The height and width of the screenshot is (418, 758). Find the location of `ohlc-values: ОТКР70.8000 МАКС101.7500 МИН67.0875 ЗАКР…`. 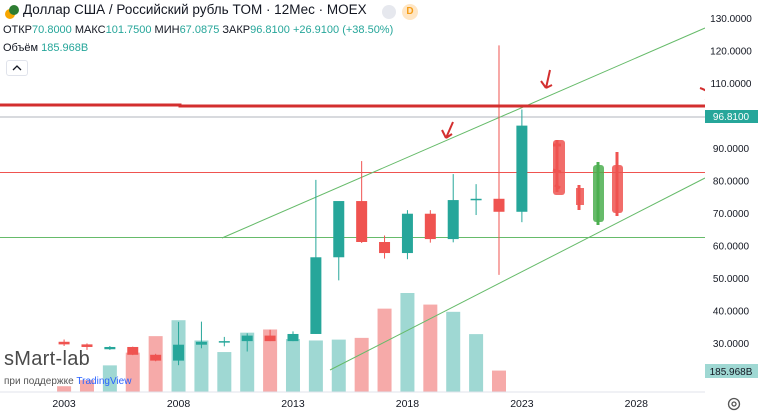

ohlc-values: ОТКР70.8000 МАКС101.7500 МИН67.0875 ЗАКР… is located at coordinates (198, 30).